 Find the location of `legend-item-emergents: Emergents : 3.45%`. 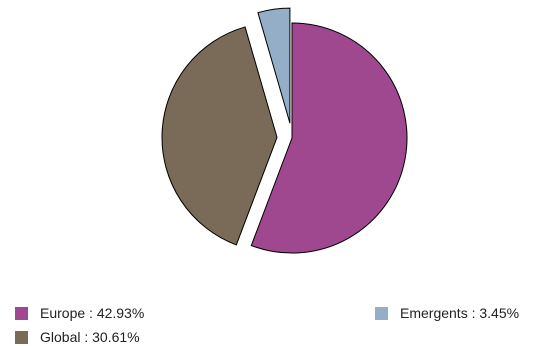

legend-item-emergents: Emergents : 3.45% is located at coordinates (447, 313).